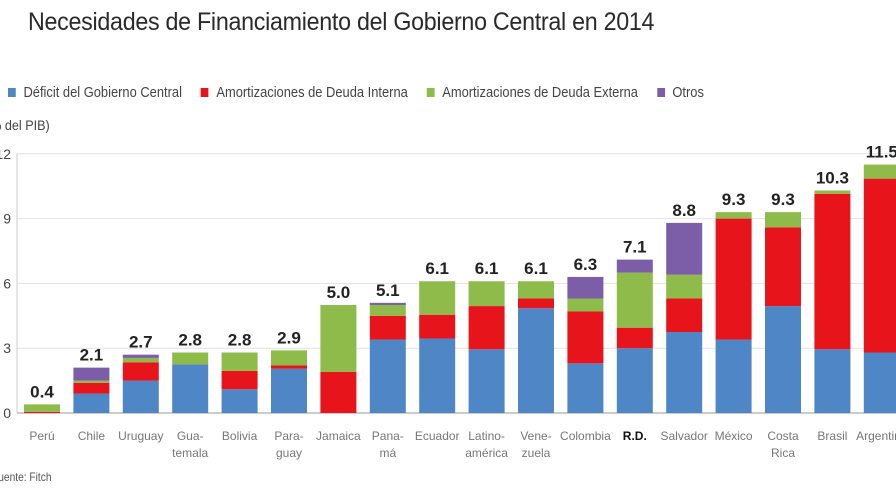 The image size is (896, 504). I want to click on x-tick-label: Gua-, so click(190, 436).